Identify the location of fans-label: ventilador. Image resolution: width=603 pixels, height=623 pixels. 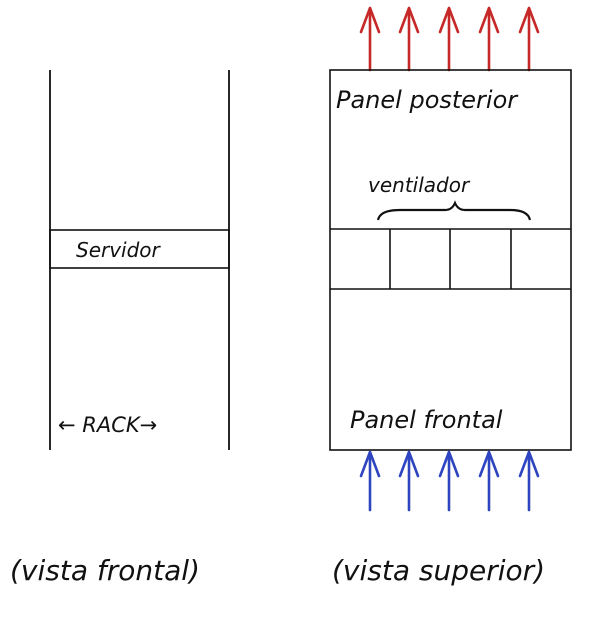
(419, 185).